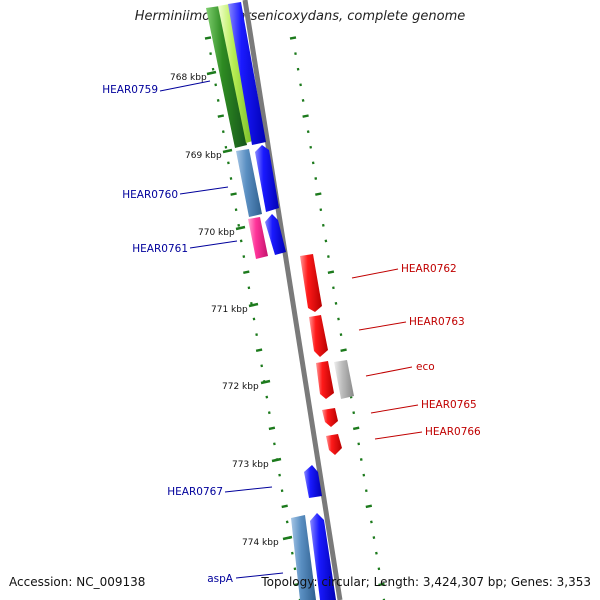  I want to click on gene-hear0761-pink, so click(258, 238).